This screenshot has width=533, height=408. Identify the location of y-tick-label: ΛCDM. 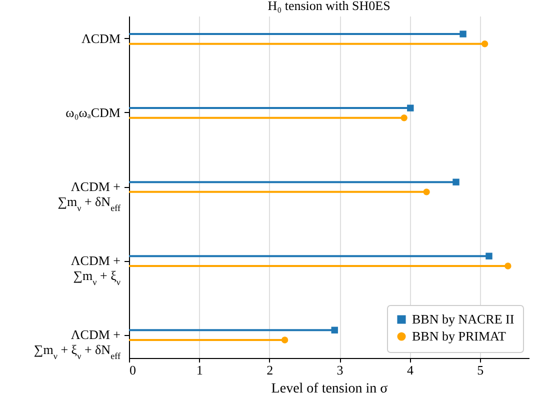
(101, 38).